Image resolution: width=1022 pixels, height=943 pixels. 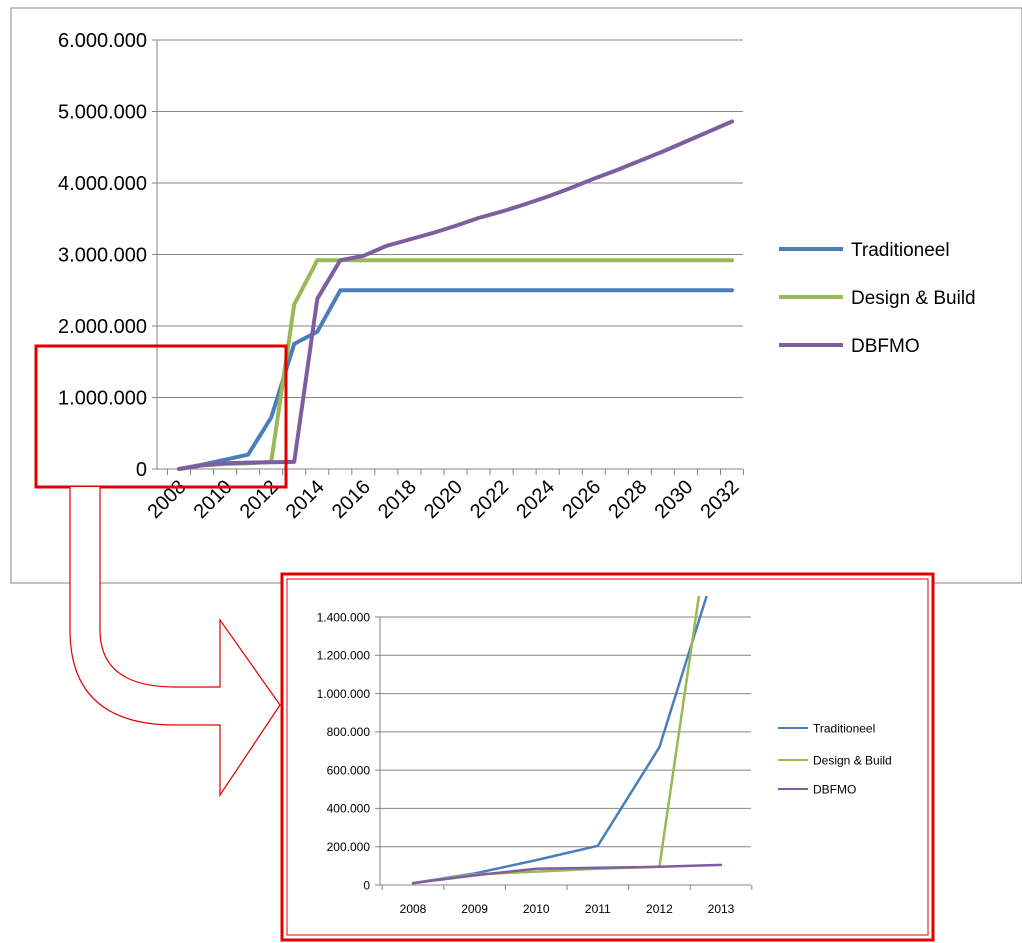 I want to click on x-tick-label: 2009, so click(x=474, y=909).